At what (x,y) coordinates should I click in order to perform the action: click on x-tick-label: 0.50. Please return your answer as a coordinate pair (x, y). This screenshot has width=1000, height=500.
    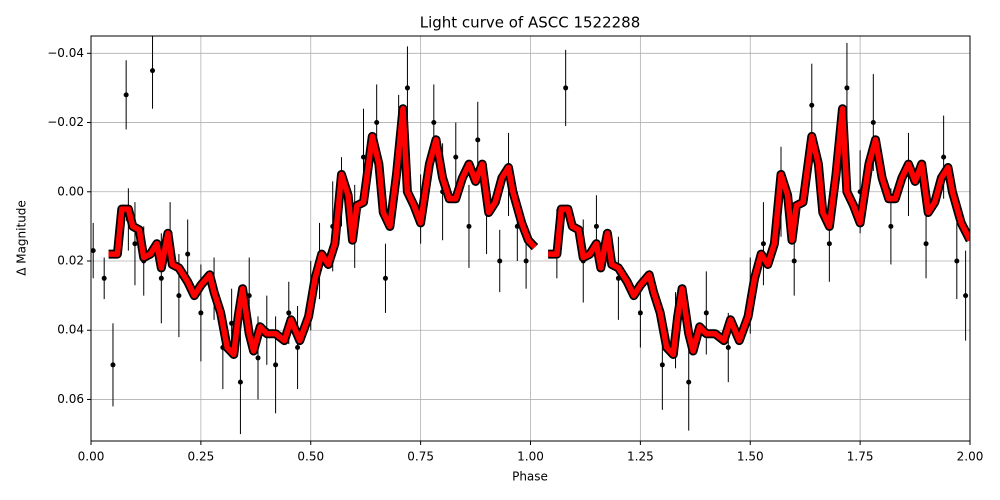
    Looking at the image, I should click on (310, 457).